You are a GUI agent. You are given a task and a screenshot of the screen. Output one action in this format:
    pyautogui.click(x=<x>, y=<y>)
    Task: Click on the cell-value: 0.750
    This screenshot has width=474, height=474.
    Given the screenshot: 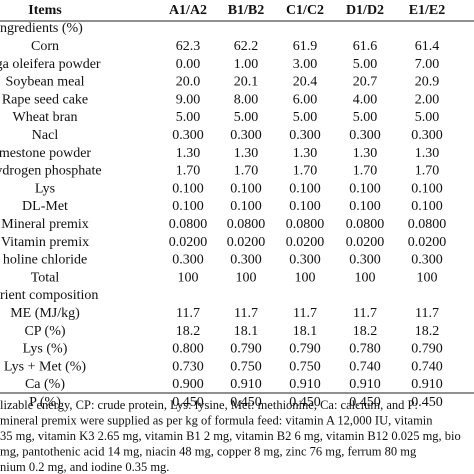 What is the action you would take?
    pyautogui.click(x=246, y=366)
    